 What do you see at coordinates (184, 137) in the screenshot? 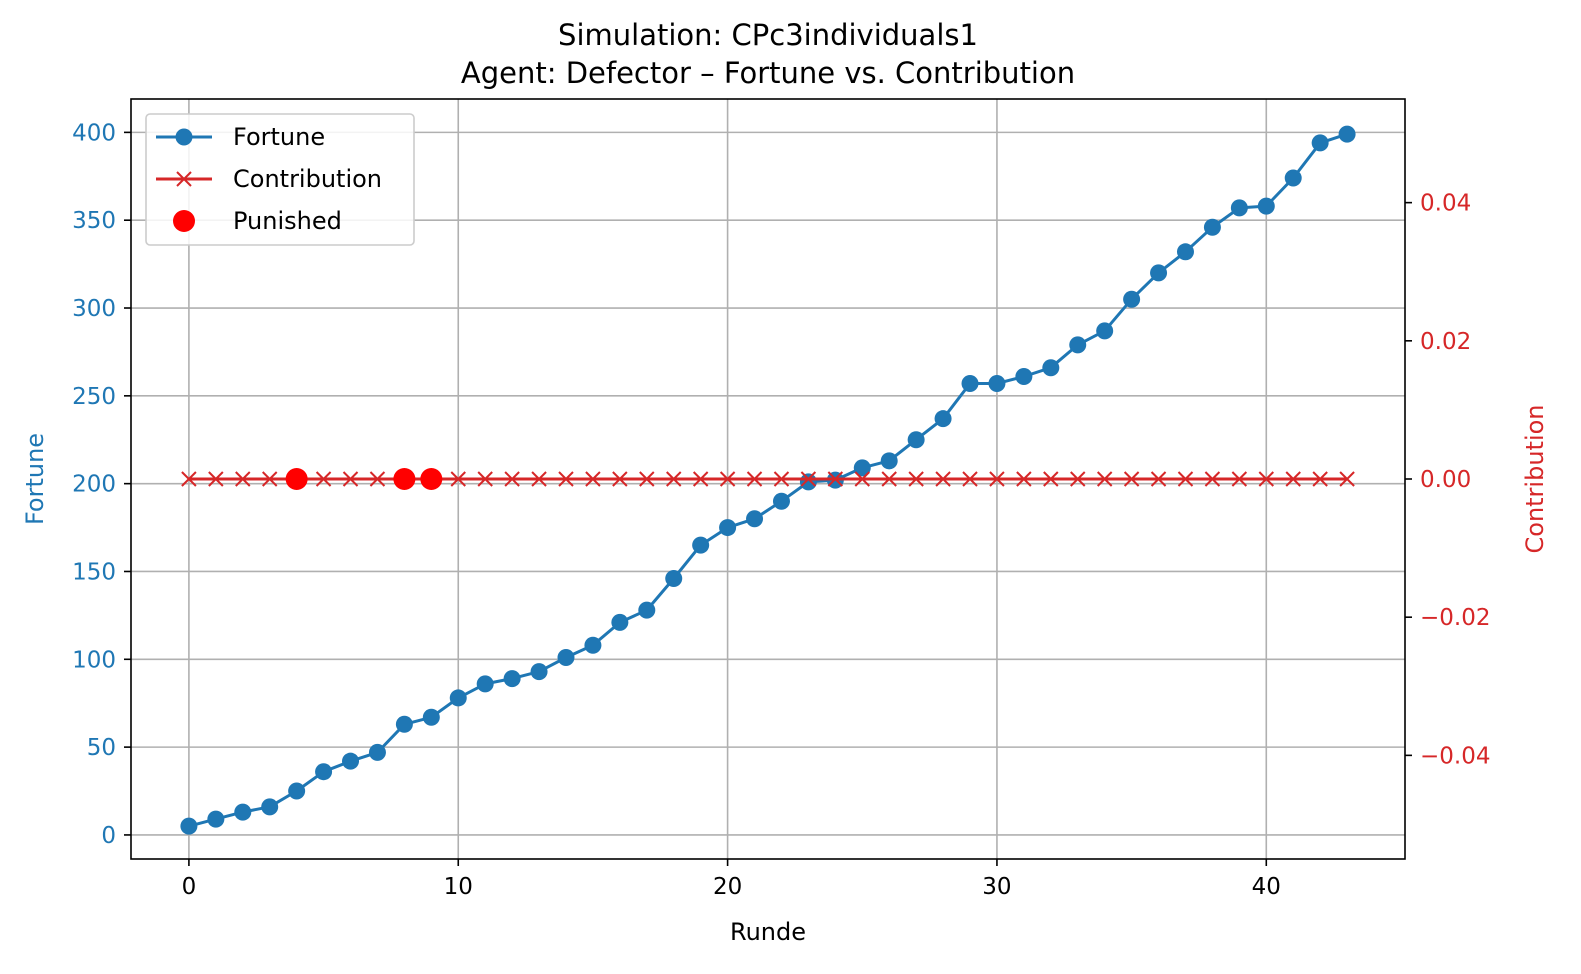
I see `legend-fortune-marker` at bounding box center [184, 137].